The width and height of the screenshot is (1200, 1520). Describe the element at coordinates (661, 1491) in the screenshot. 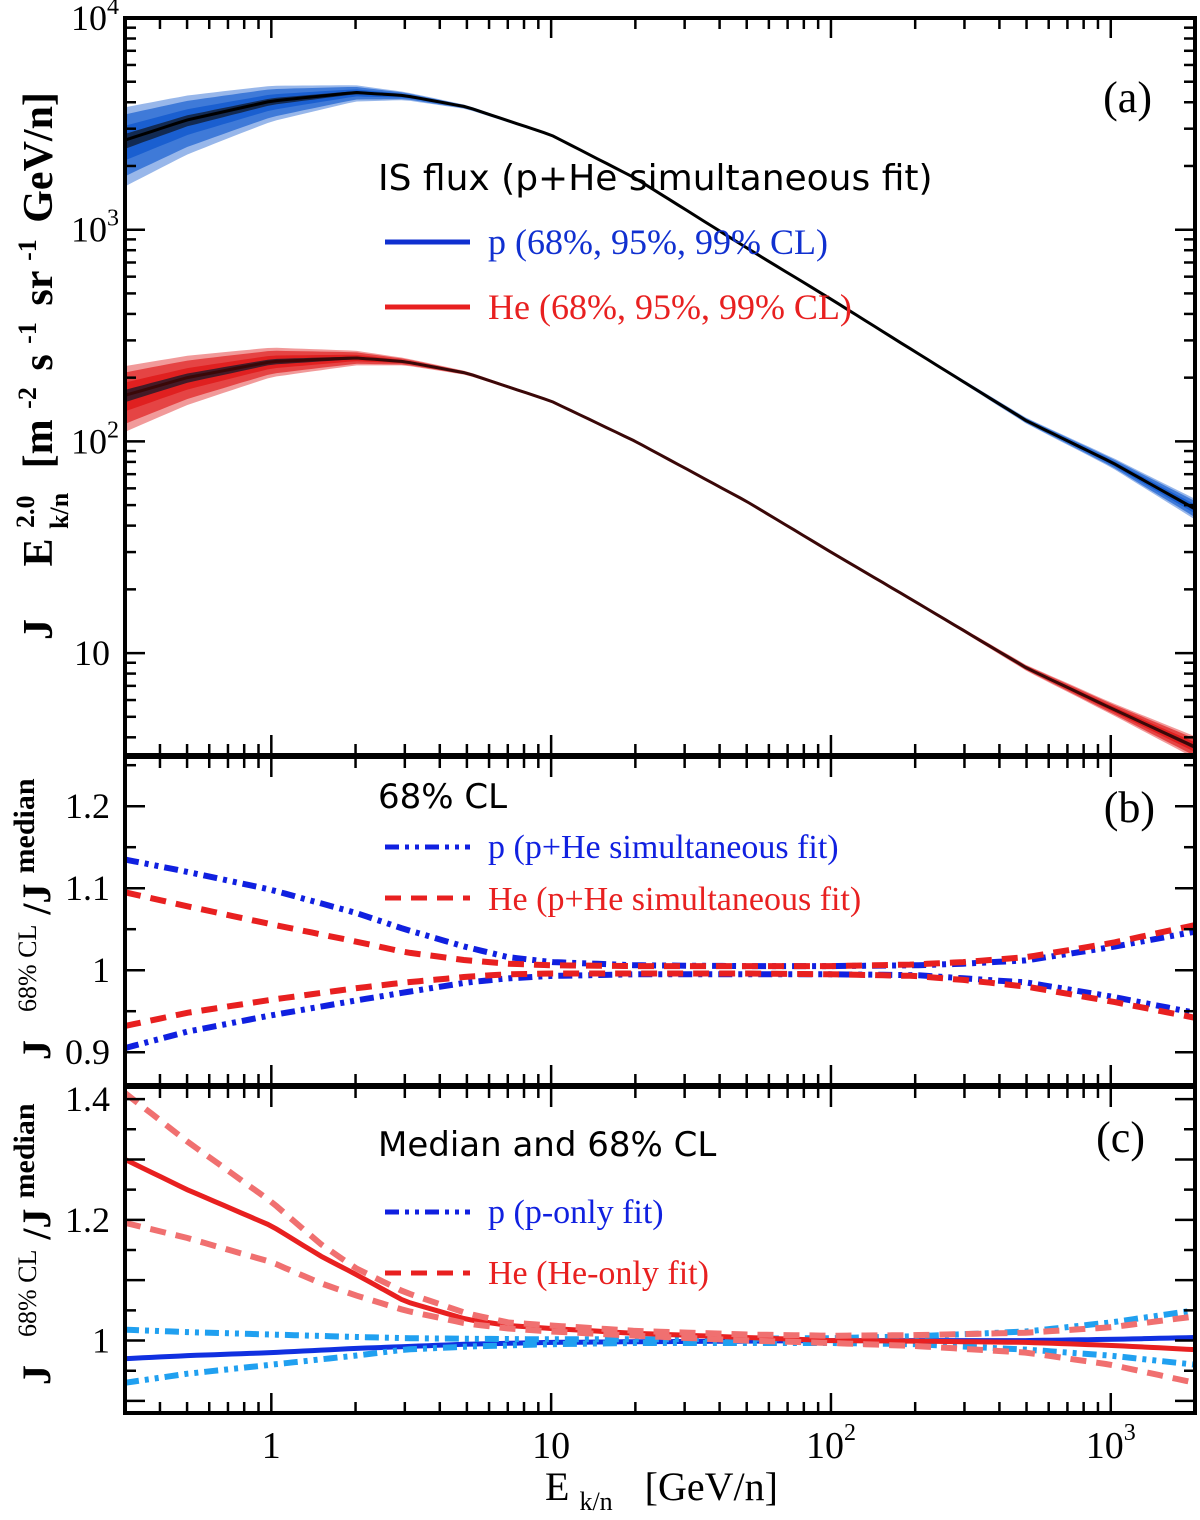

I see `x-axis-label: E k/n [GeV/n]` at that location.